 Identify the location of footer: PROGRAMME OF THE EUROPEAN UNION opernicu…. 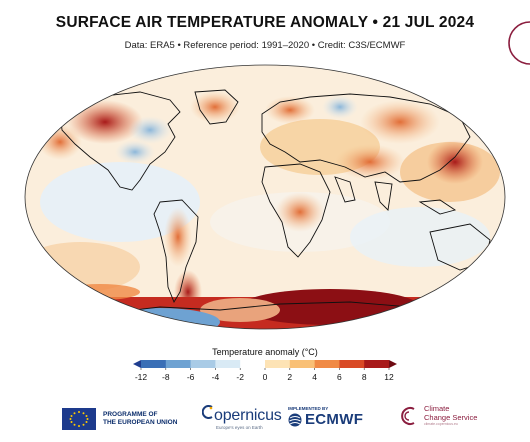
(265, 420).